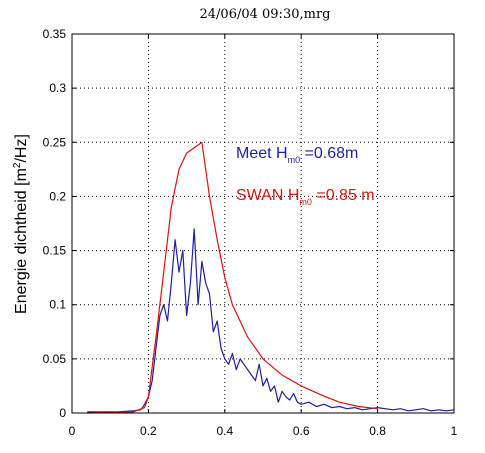 The width and height of the screenshot is (485, 453). Describe the element at coordinates (57, 305) in the screenshot. I see `y-tick-label: 0.1` at that location.